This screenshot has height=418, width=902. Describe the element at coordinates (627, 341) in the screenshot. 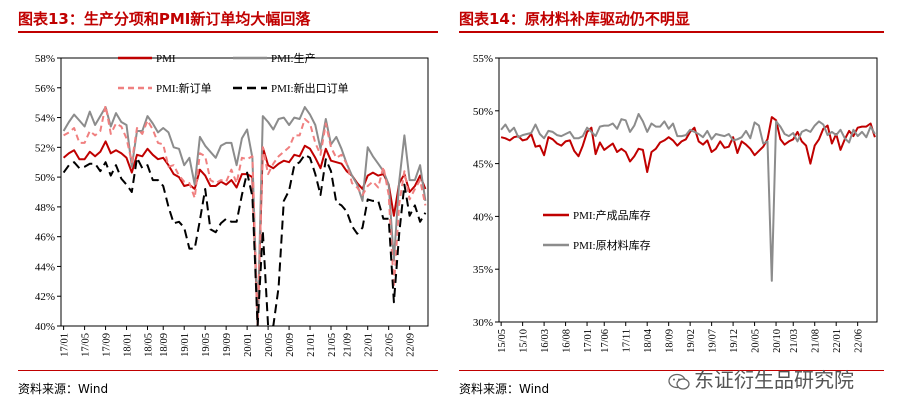

I see `x-tick-label: 17/11` at that location.